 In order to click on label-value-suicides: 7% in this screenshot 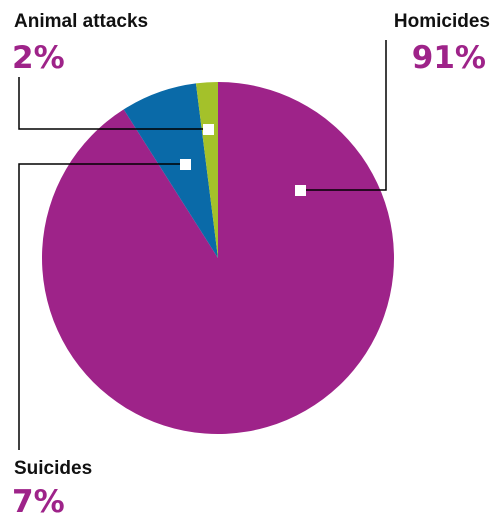, I will do `click(38, 501)`.